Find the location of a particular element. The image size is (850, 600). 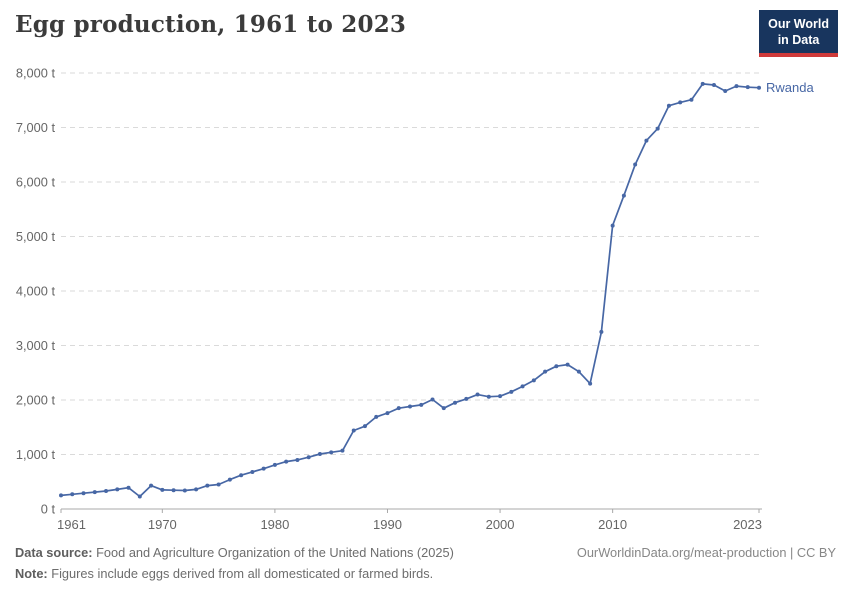

x-tick-label: 1980 is located at coordinates (274, 524).